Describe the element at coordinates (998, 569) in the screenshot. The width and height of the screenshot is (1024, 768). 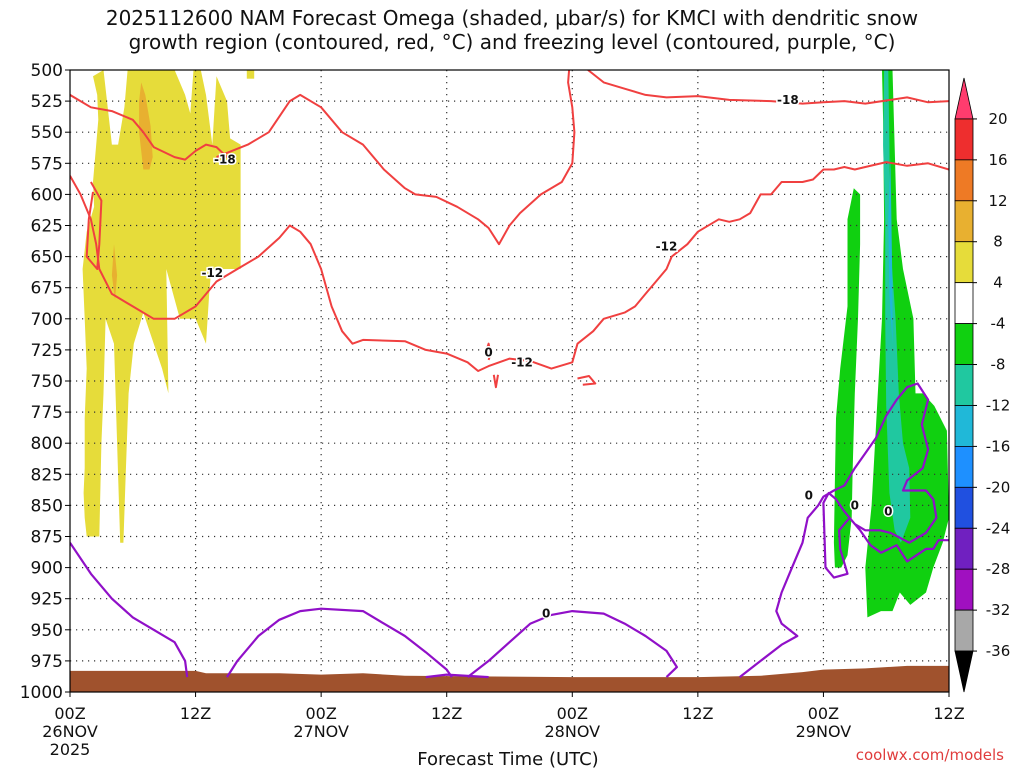
I see `colorbar-label: -28` at that location.